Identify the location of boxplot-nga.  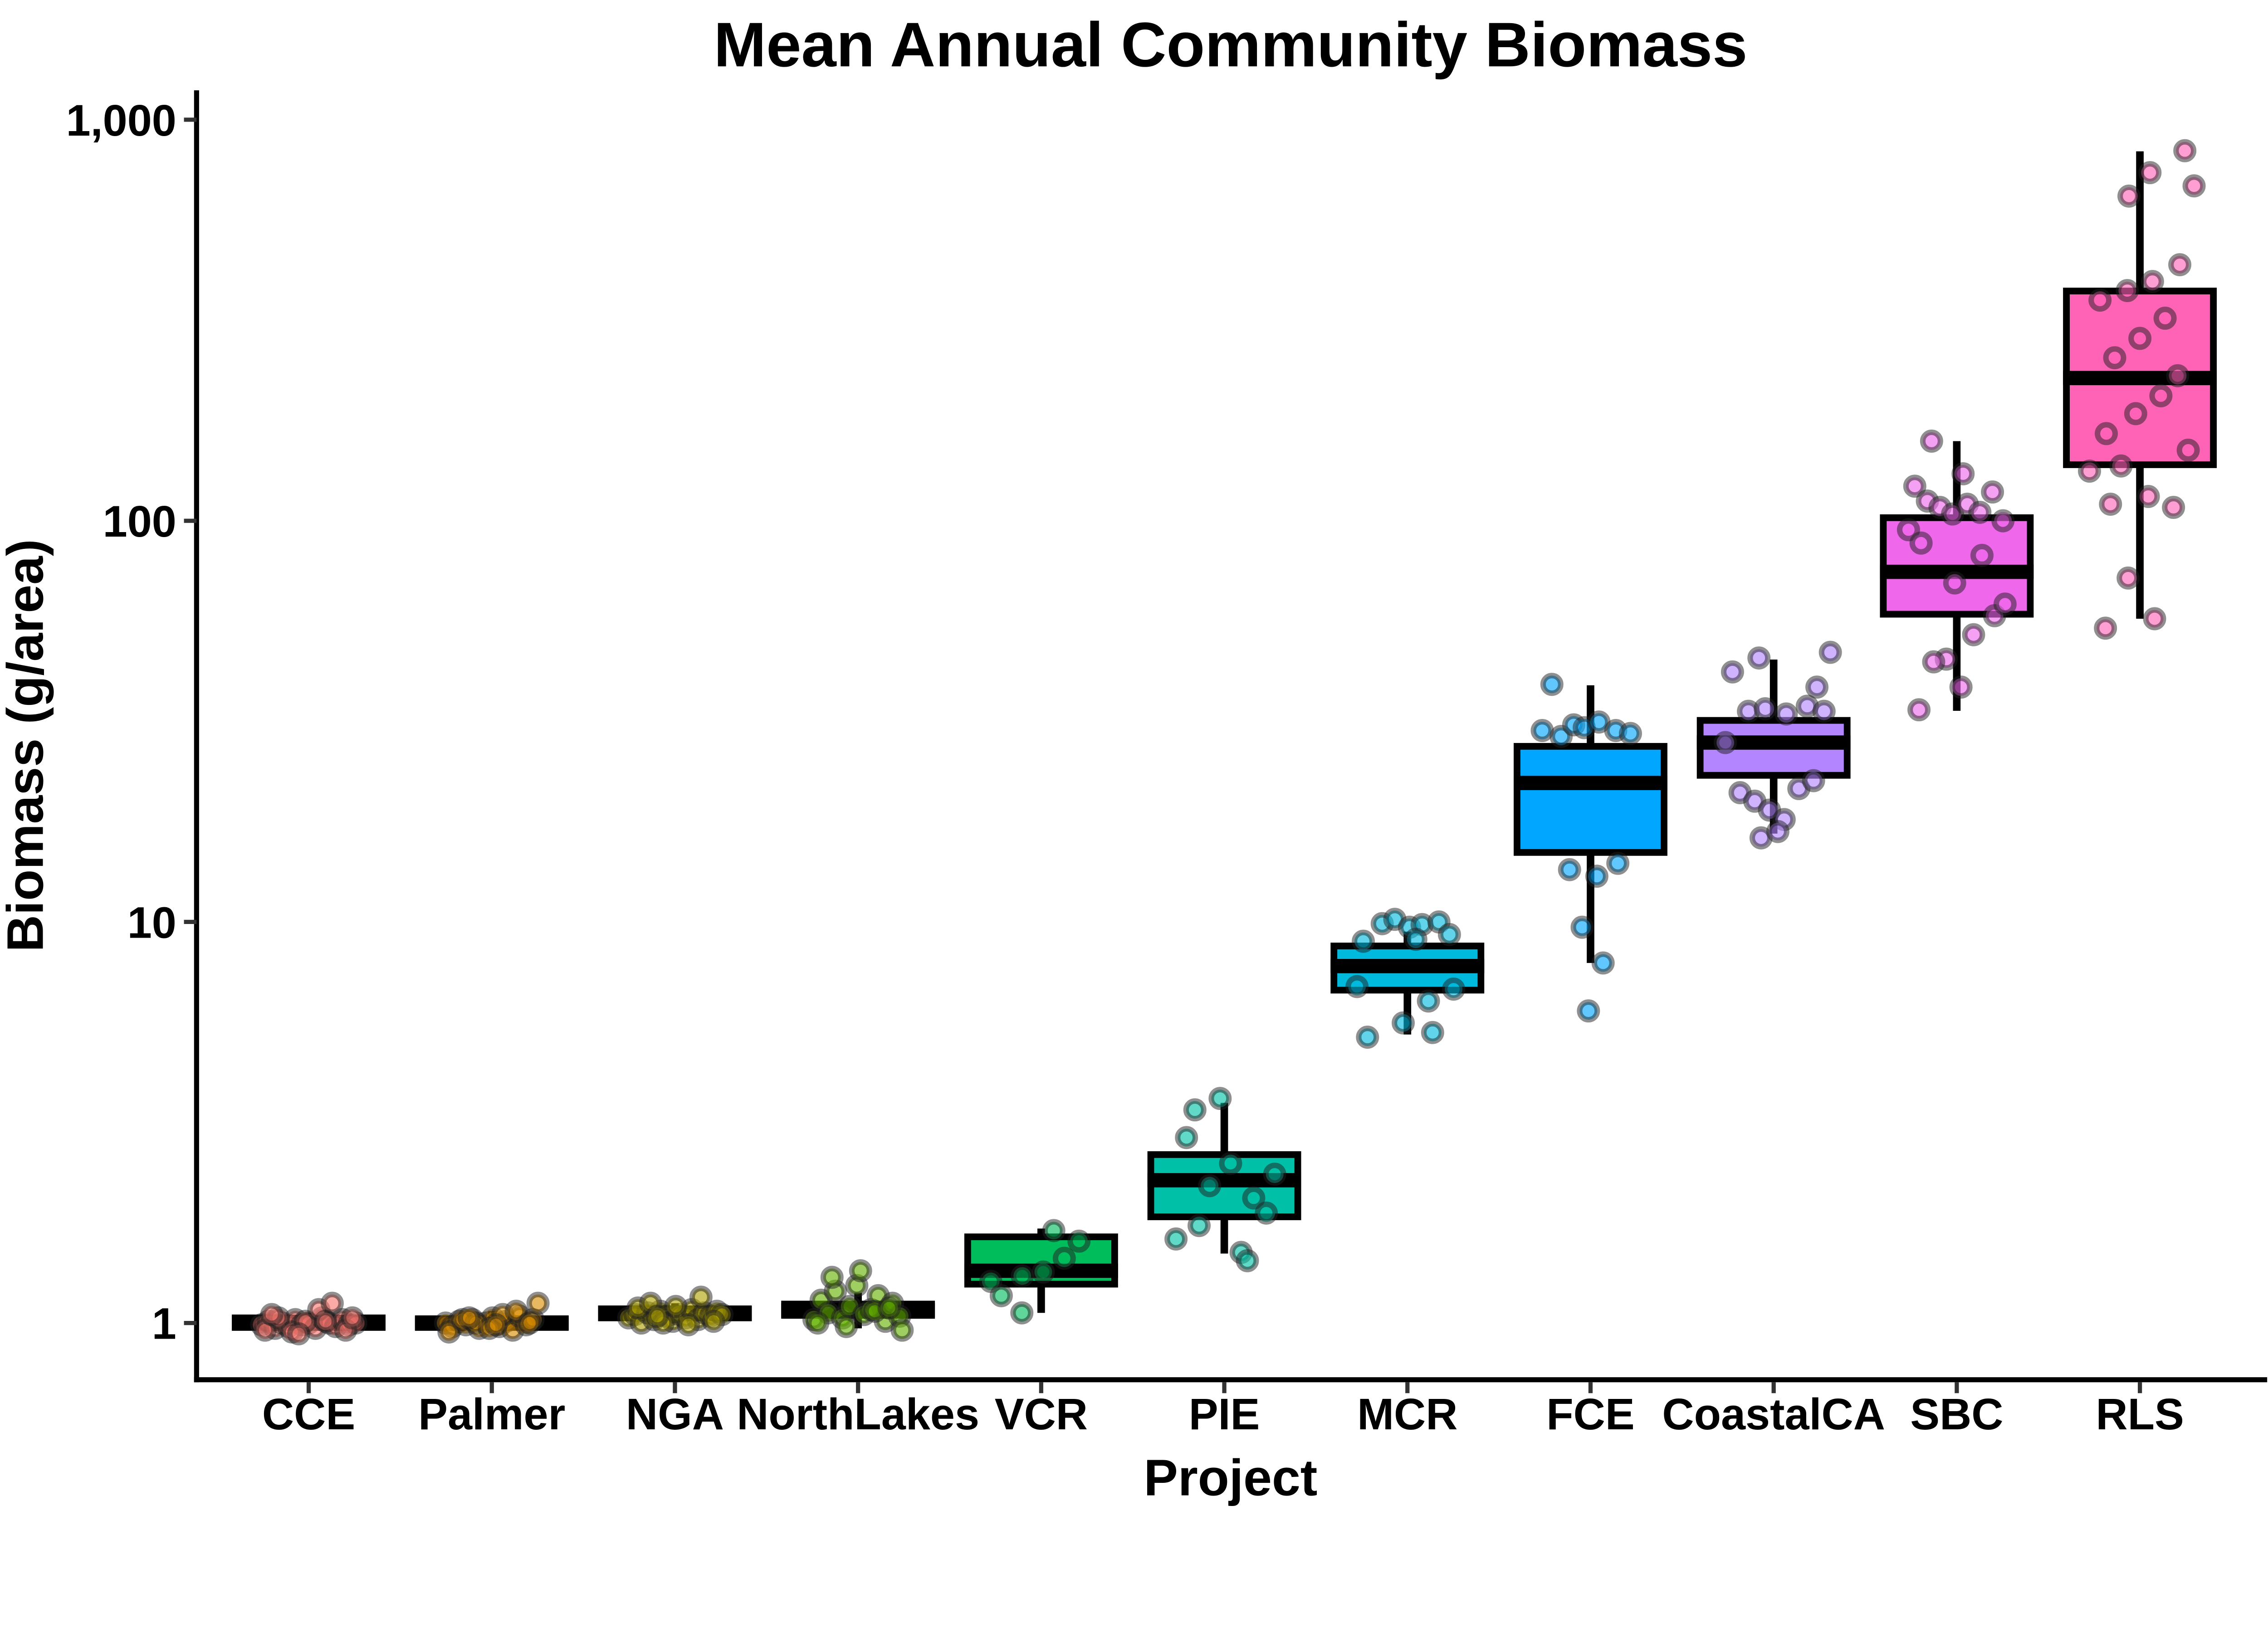
(675, 1311).